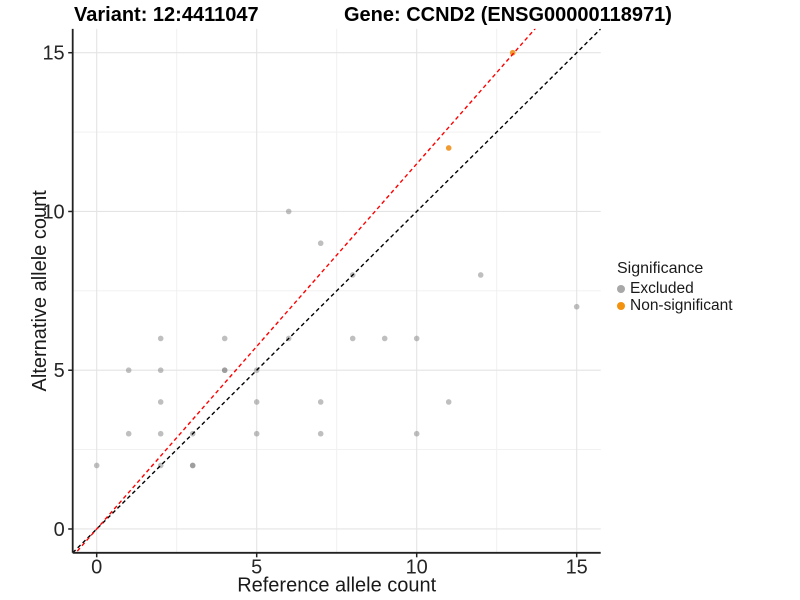 This screenshot has height=600, width=800. Describe the element at coordinates (660, 268) in the screenshot. I see `legend-title: Significance` at that location.